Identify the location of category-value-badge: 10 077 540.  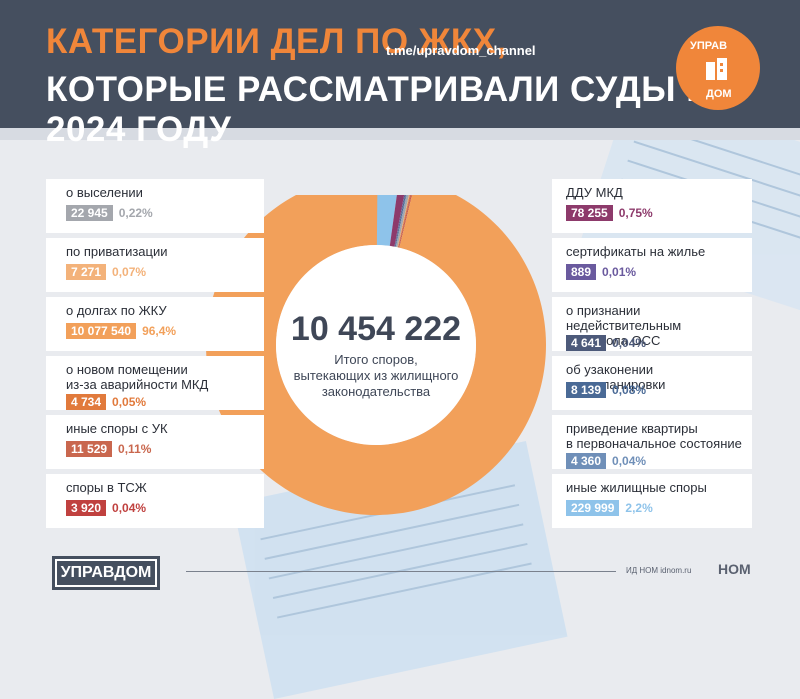
(101, 331).